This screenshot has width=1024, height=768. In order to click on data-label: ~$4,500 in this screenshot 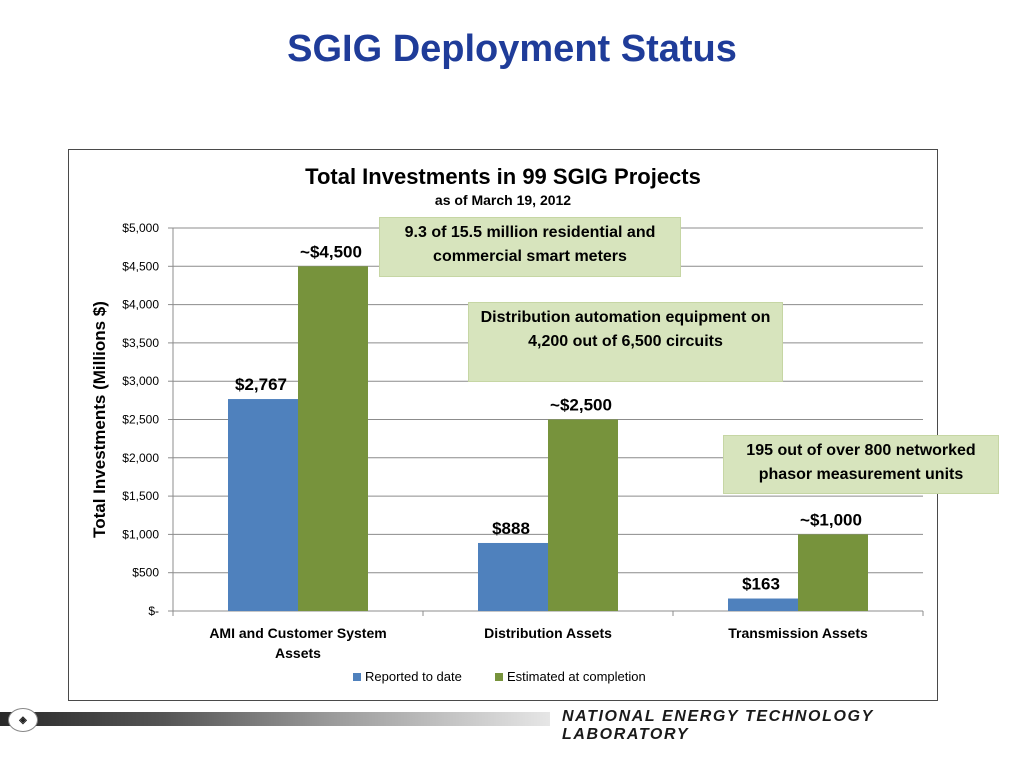, I will do `click(331, 251)`.